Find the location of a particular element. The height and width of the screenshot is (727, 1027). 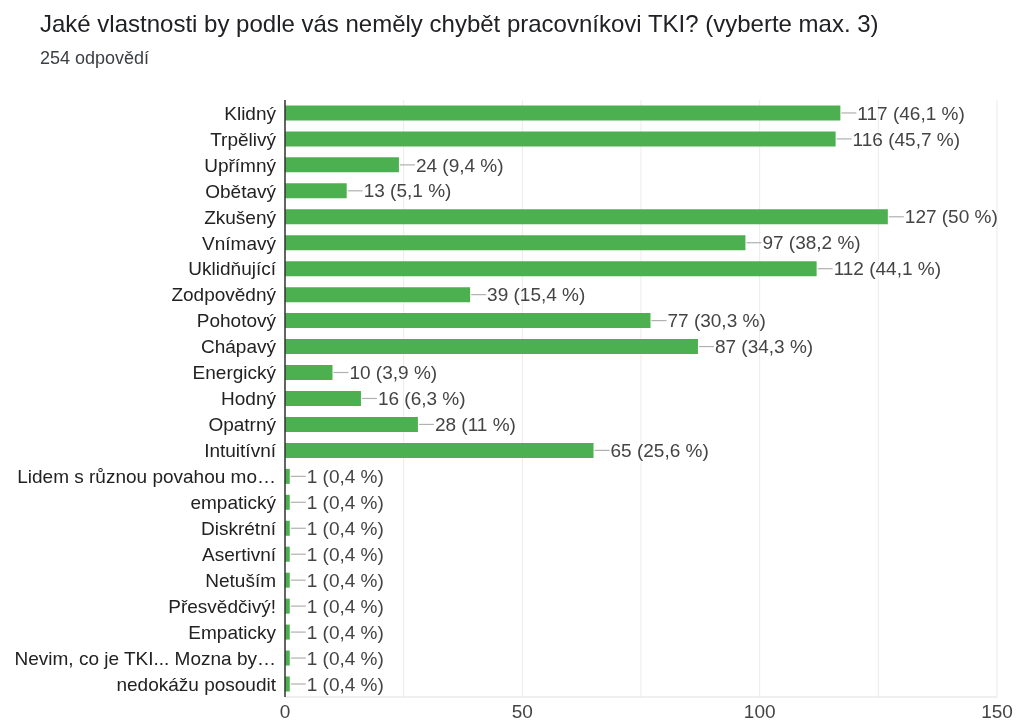

y-tick-label: Chápavý is located at coordinates (239, 347).